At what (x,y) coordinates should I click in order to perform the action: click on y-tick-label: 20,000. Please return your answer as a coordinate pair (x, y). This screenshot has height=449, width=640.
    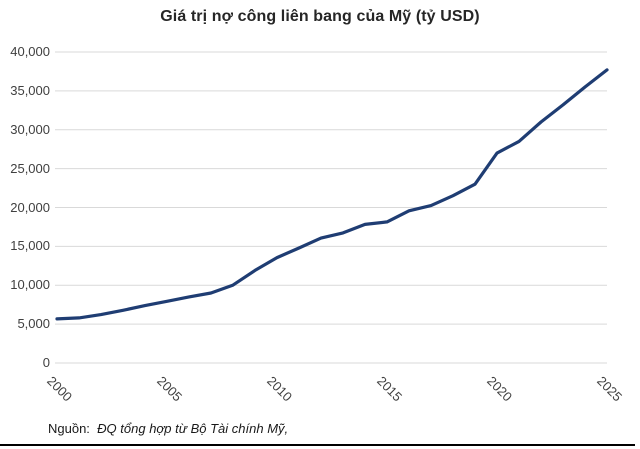
    Looking at the image, I should click on (30, 207).